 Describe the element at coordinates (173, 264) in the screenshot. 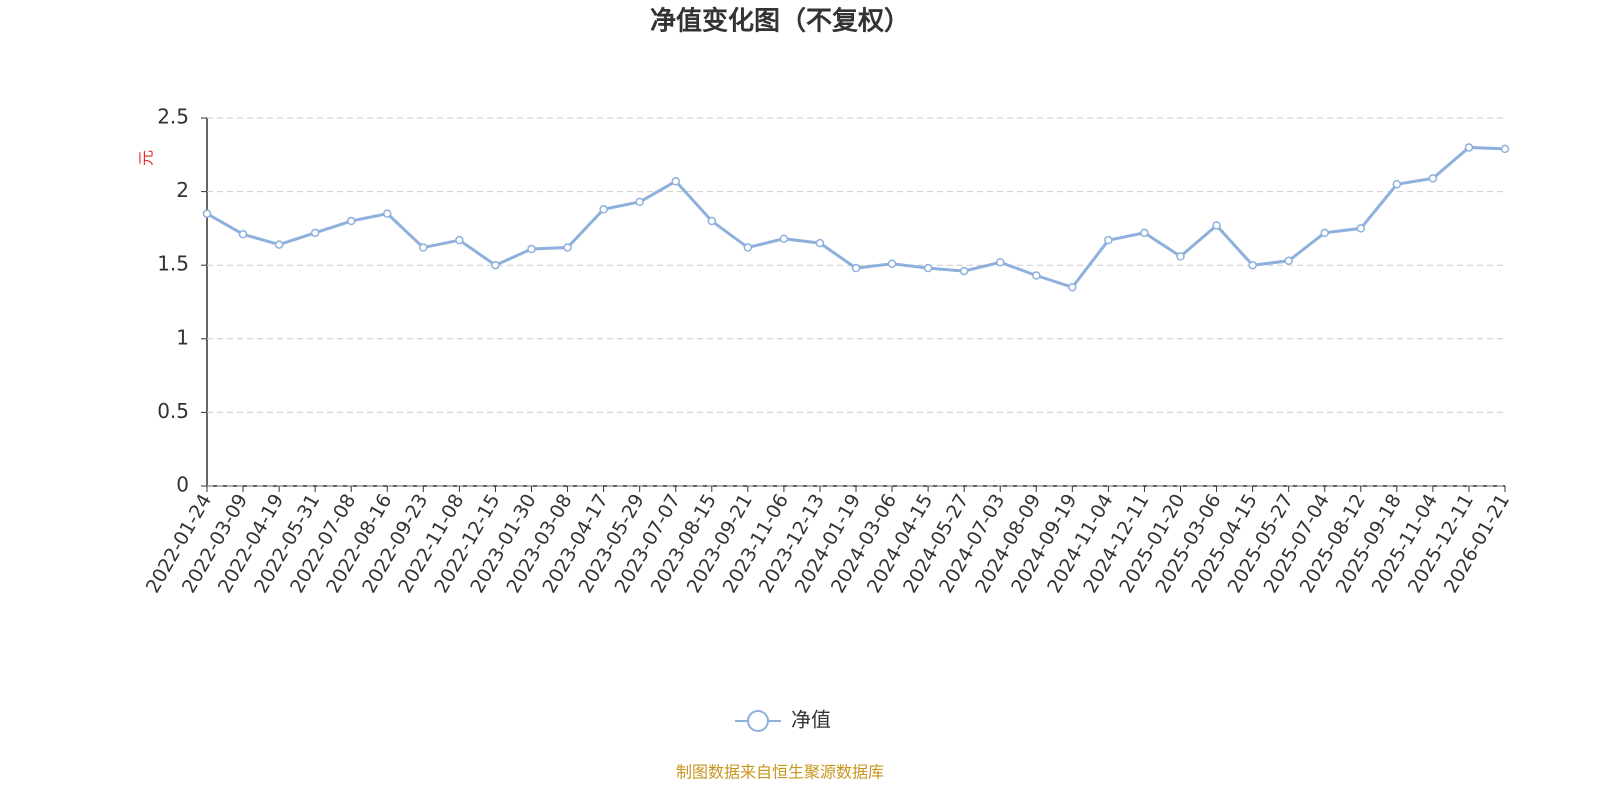

I see `y-tick-label: 1.5` at that location.